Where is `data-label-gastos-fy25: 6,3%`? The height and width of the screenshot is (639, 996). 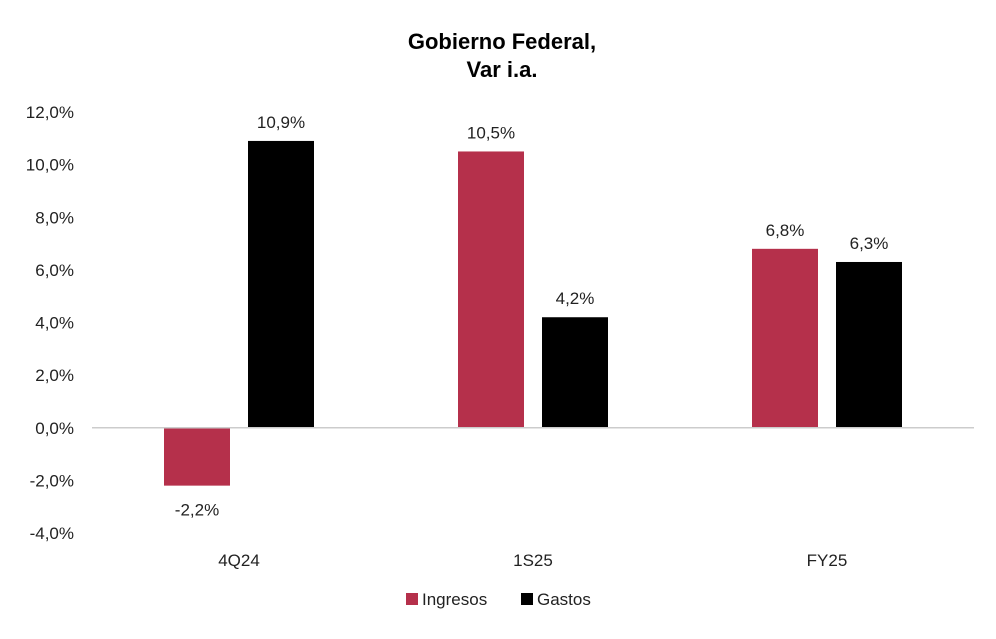
data-label-gastos-fy25: 6,3% is located at coordinates (869, 243).